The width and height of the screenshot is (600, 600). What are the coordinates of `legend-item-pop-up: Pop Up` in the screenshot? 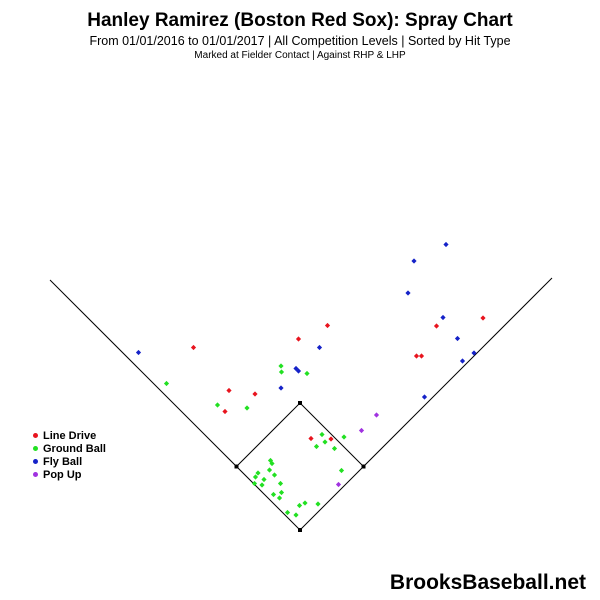 It's located at (69, 474).